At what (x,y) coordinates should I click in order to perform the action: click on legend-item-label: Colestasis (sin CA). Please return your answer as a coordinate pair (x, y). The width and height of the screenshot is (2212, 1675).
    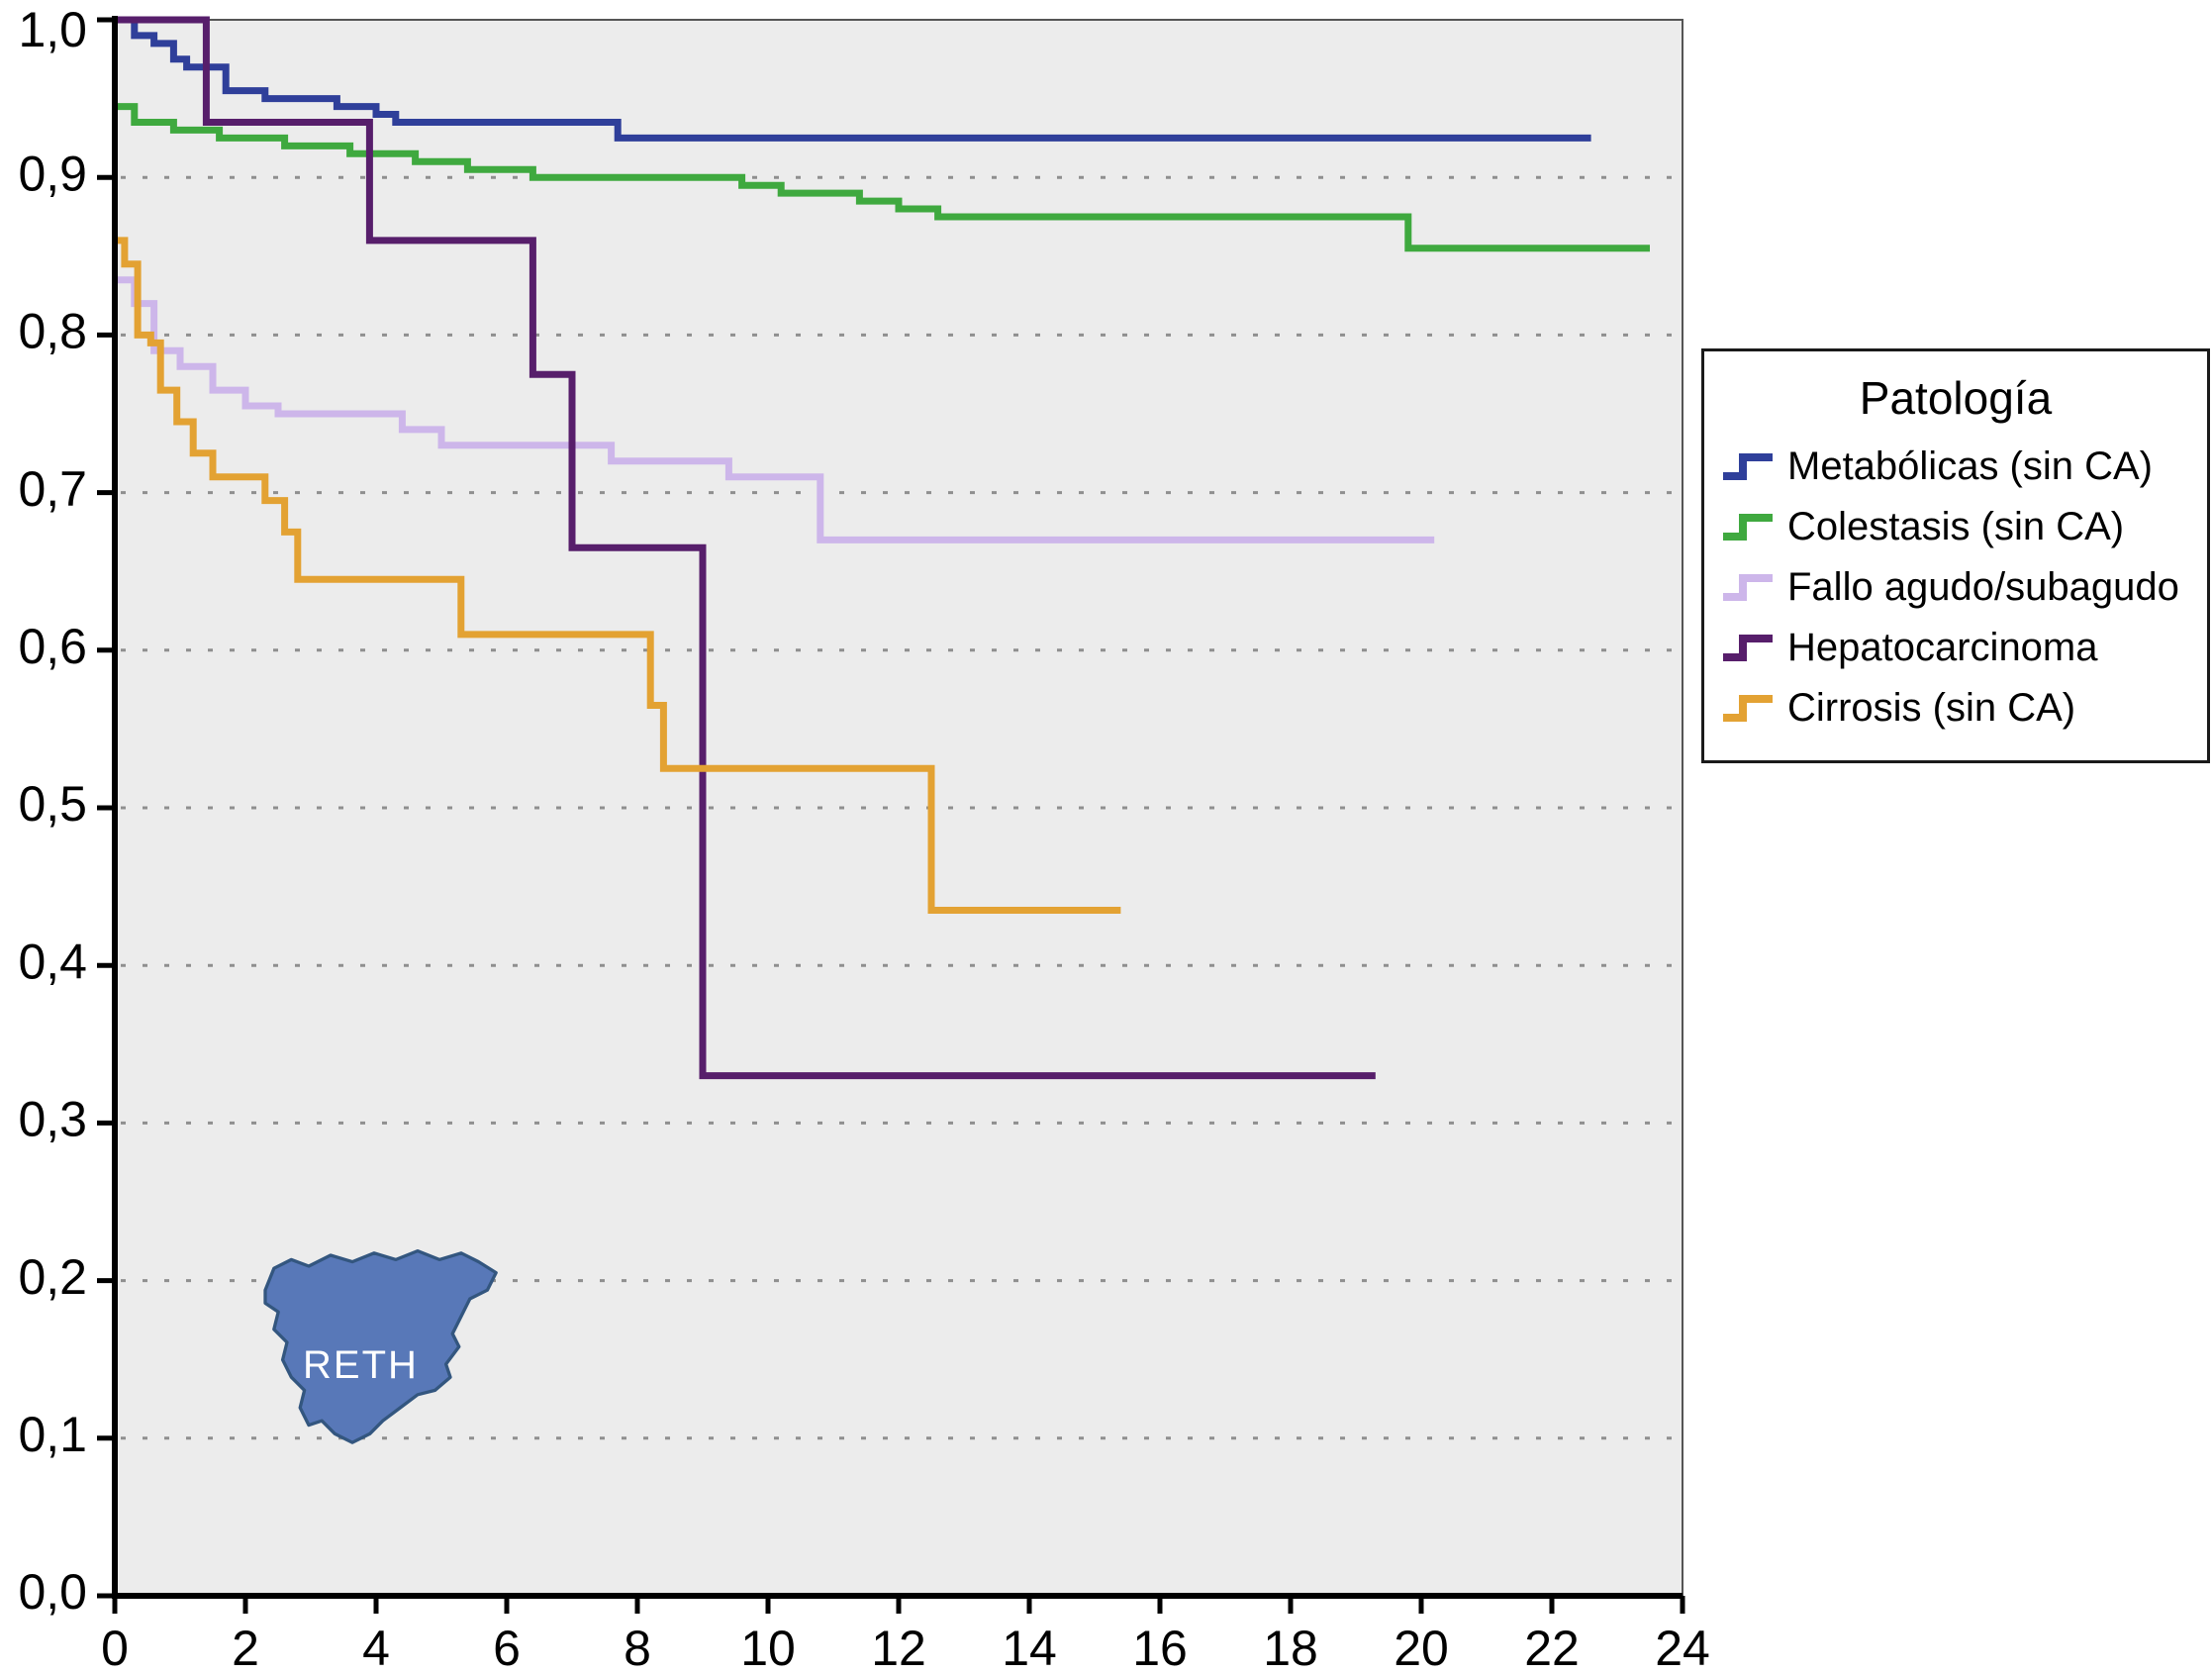
    Looking at the image, I should click on (1956, 526).